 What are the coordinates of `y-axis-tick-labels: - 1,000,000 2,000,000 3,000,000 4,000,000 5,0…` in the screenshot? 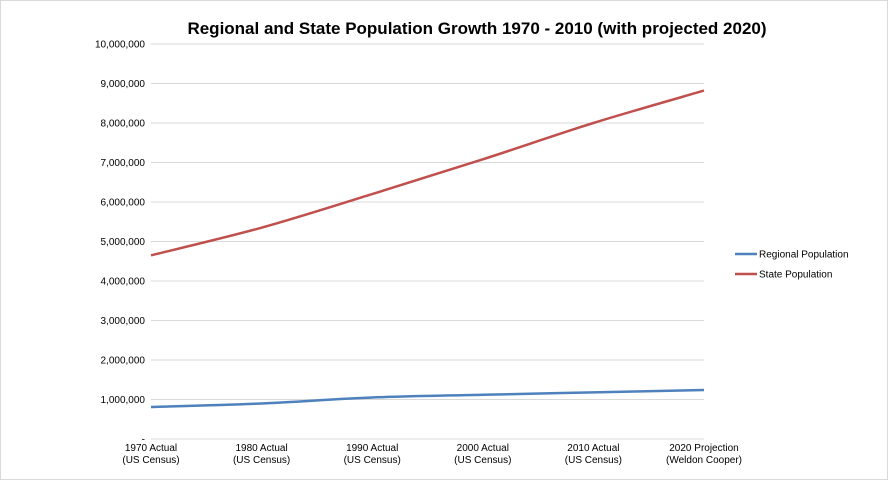 It's located at (120, 243).